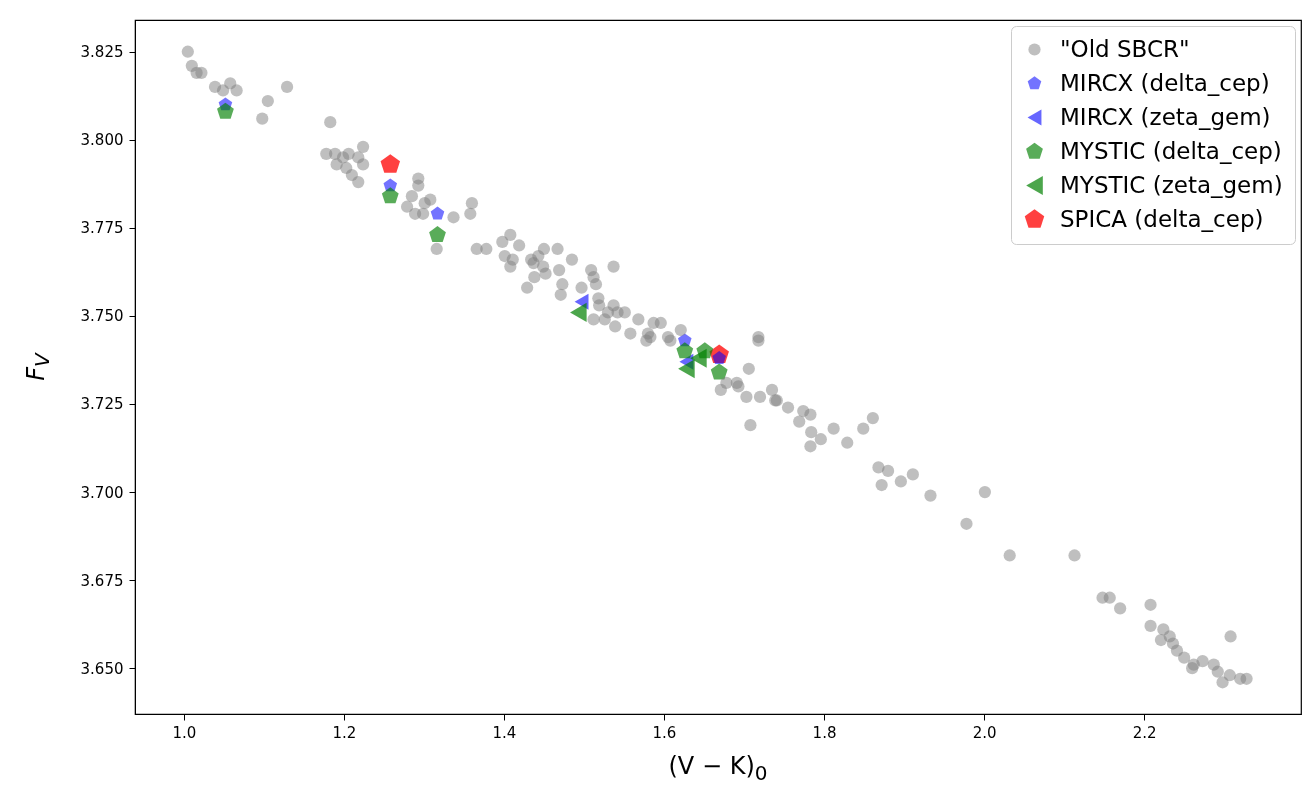 This screenshot has width=1307, height=804. Describe the element at coordinates (102, 404) in the screenshot. I see `y-tick-label: 3.725` at that location.